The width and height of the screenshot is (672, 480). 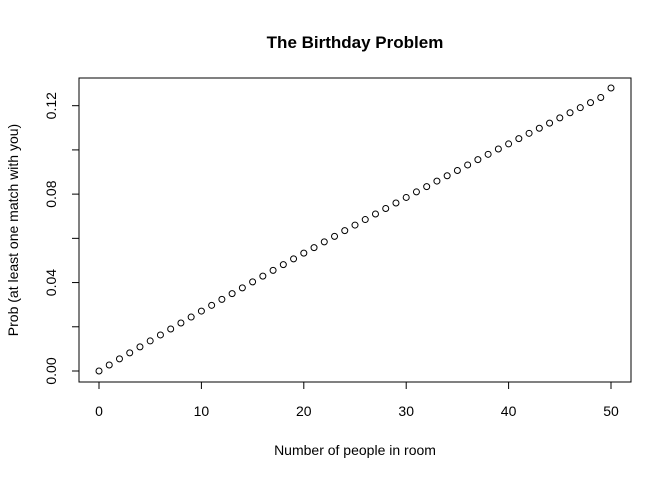 I want to click on y-axis-label: Prob (at least one match with you), so click(x=13, y=230).